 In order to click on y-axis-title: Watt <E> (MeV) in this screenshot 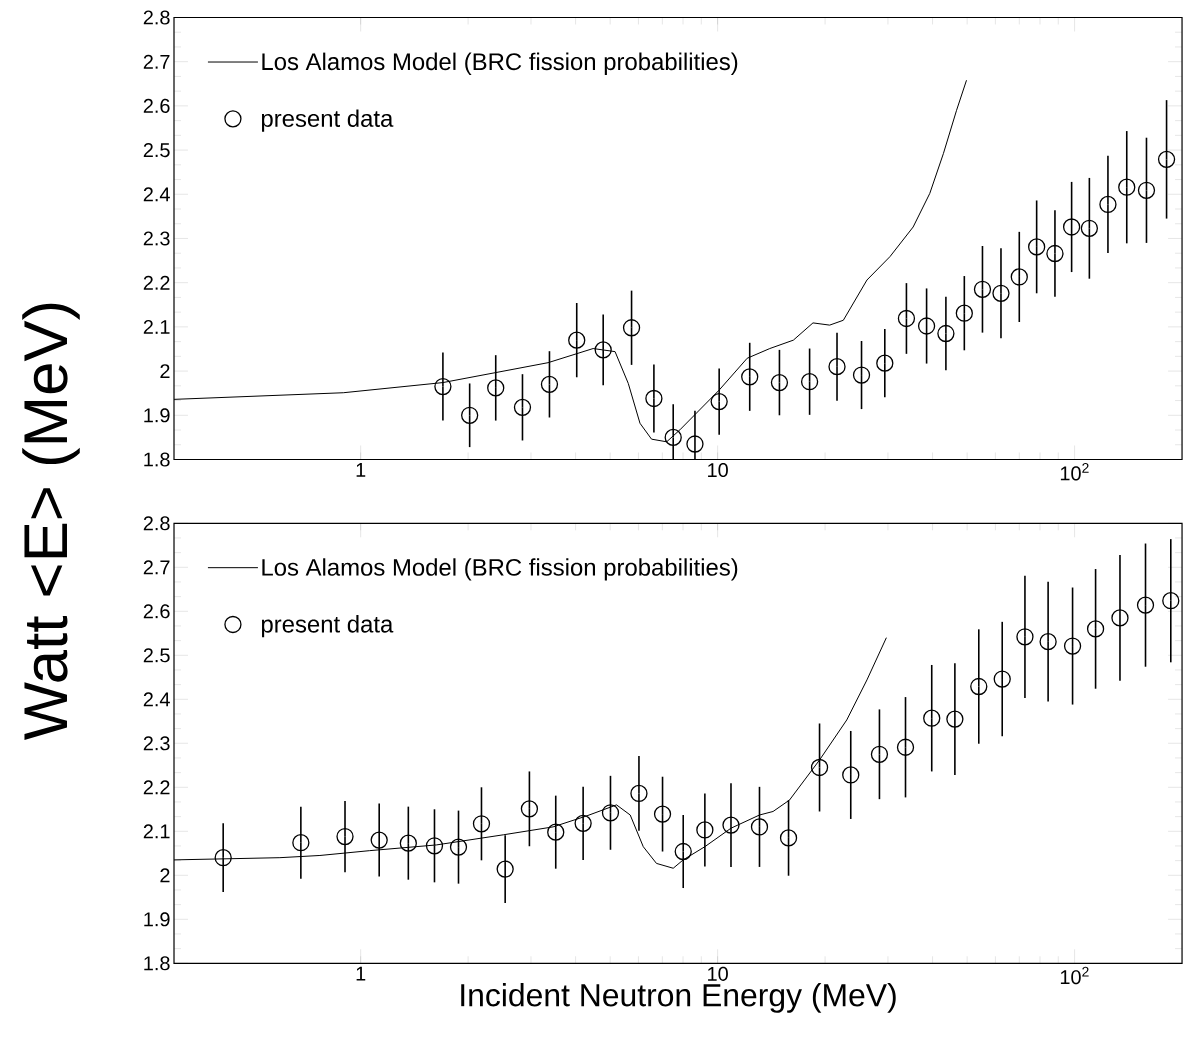, I will do `click(51, 522)`.